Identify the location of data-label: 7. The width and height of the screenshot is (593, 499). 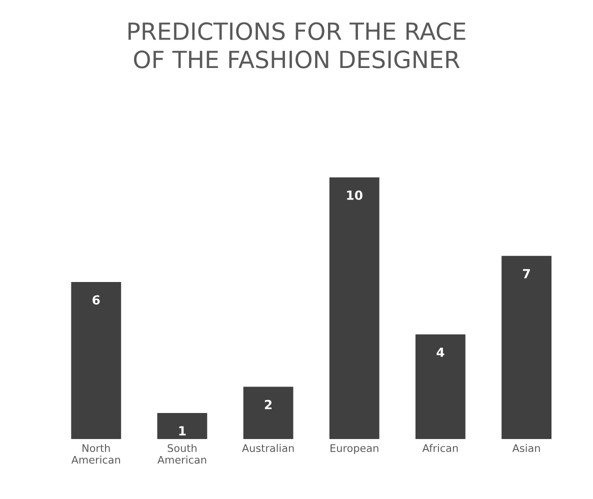
(526, 273).